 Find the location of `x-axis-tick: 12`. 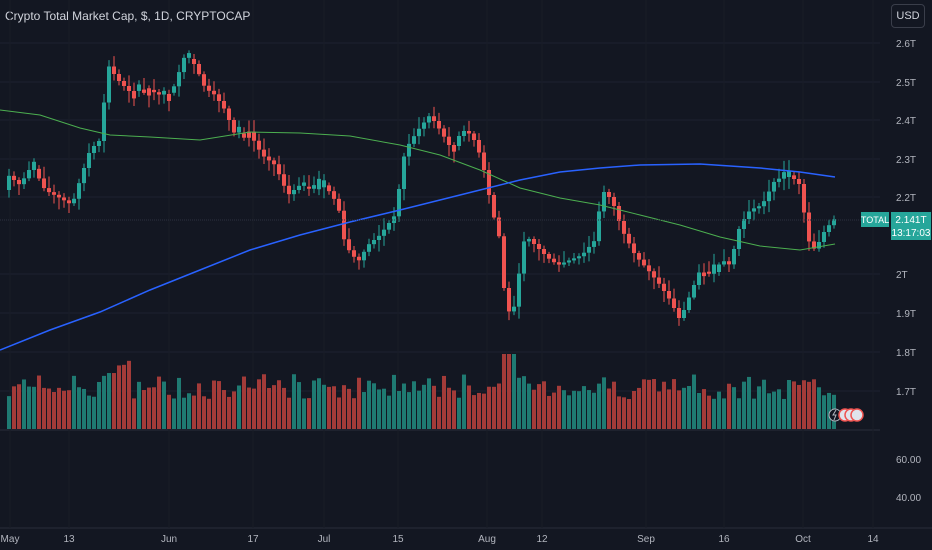

x-axis-tick: 12 is located at coordinates (542, 539).